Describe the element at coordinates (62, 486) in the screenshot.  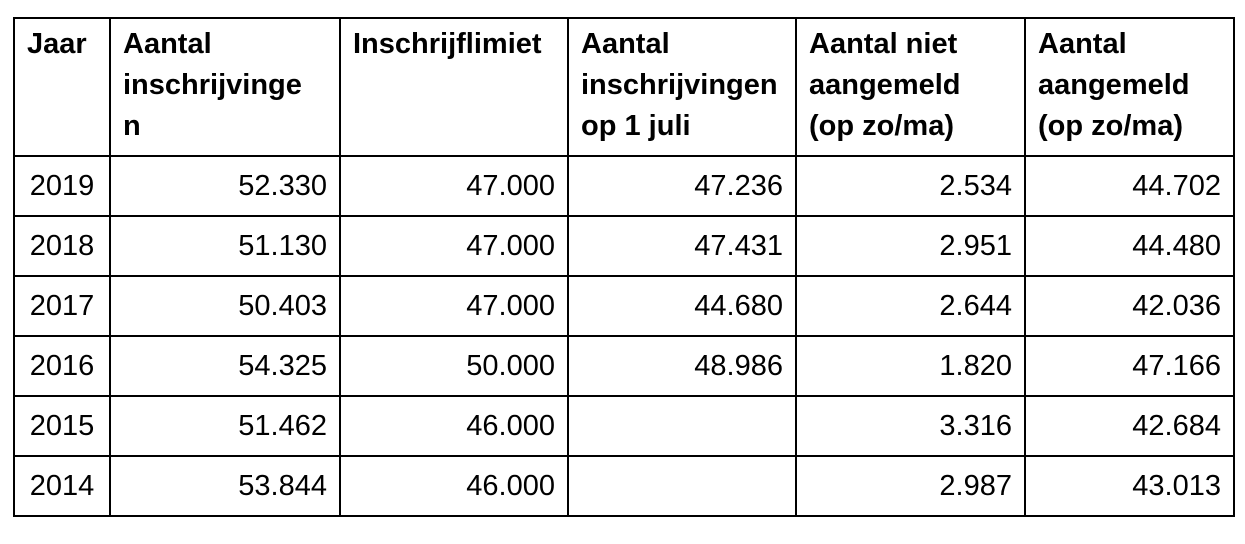
I see `cell-jaar: 2014` at that location.